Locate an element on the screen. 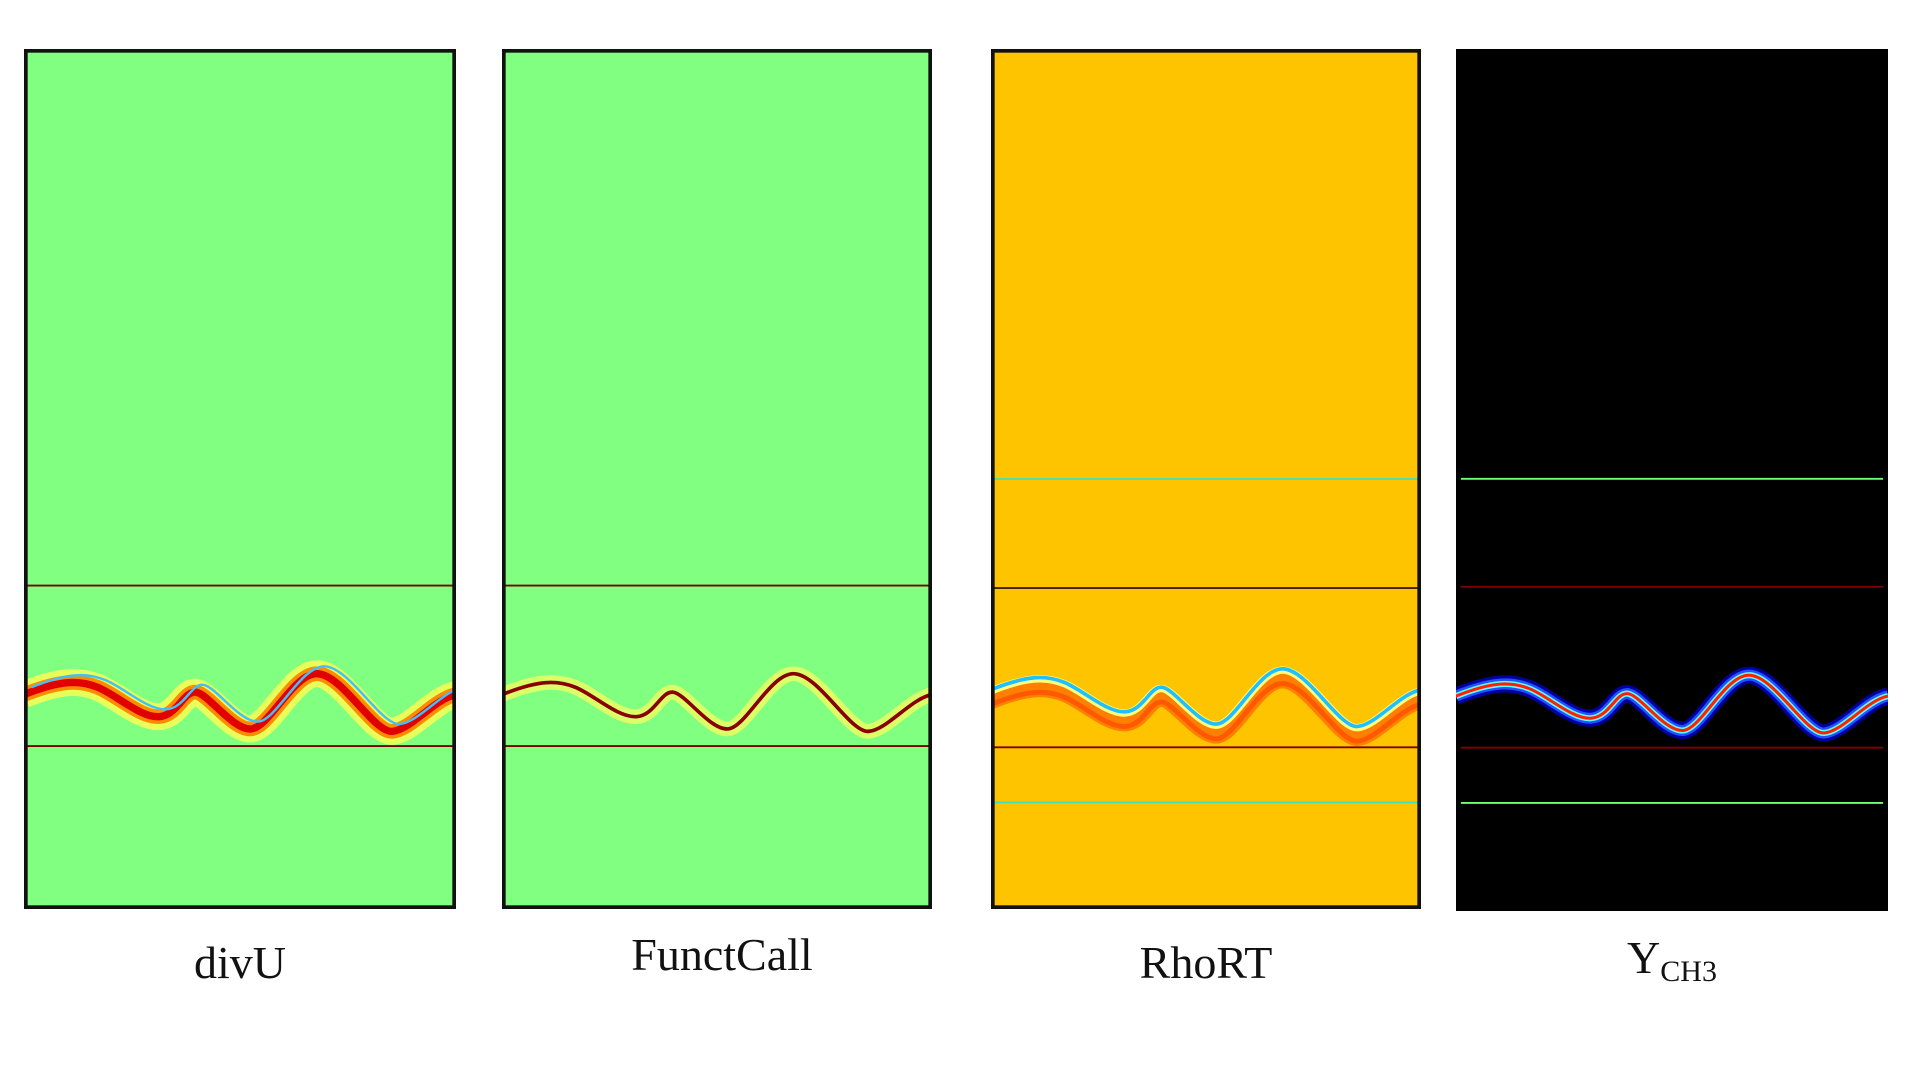 Image resolution: width=1920 pixels, height=1080 pixels. label-main: Y is located at coordinates (1643, 957).